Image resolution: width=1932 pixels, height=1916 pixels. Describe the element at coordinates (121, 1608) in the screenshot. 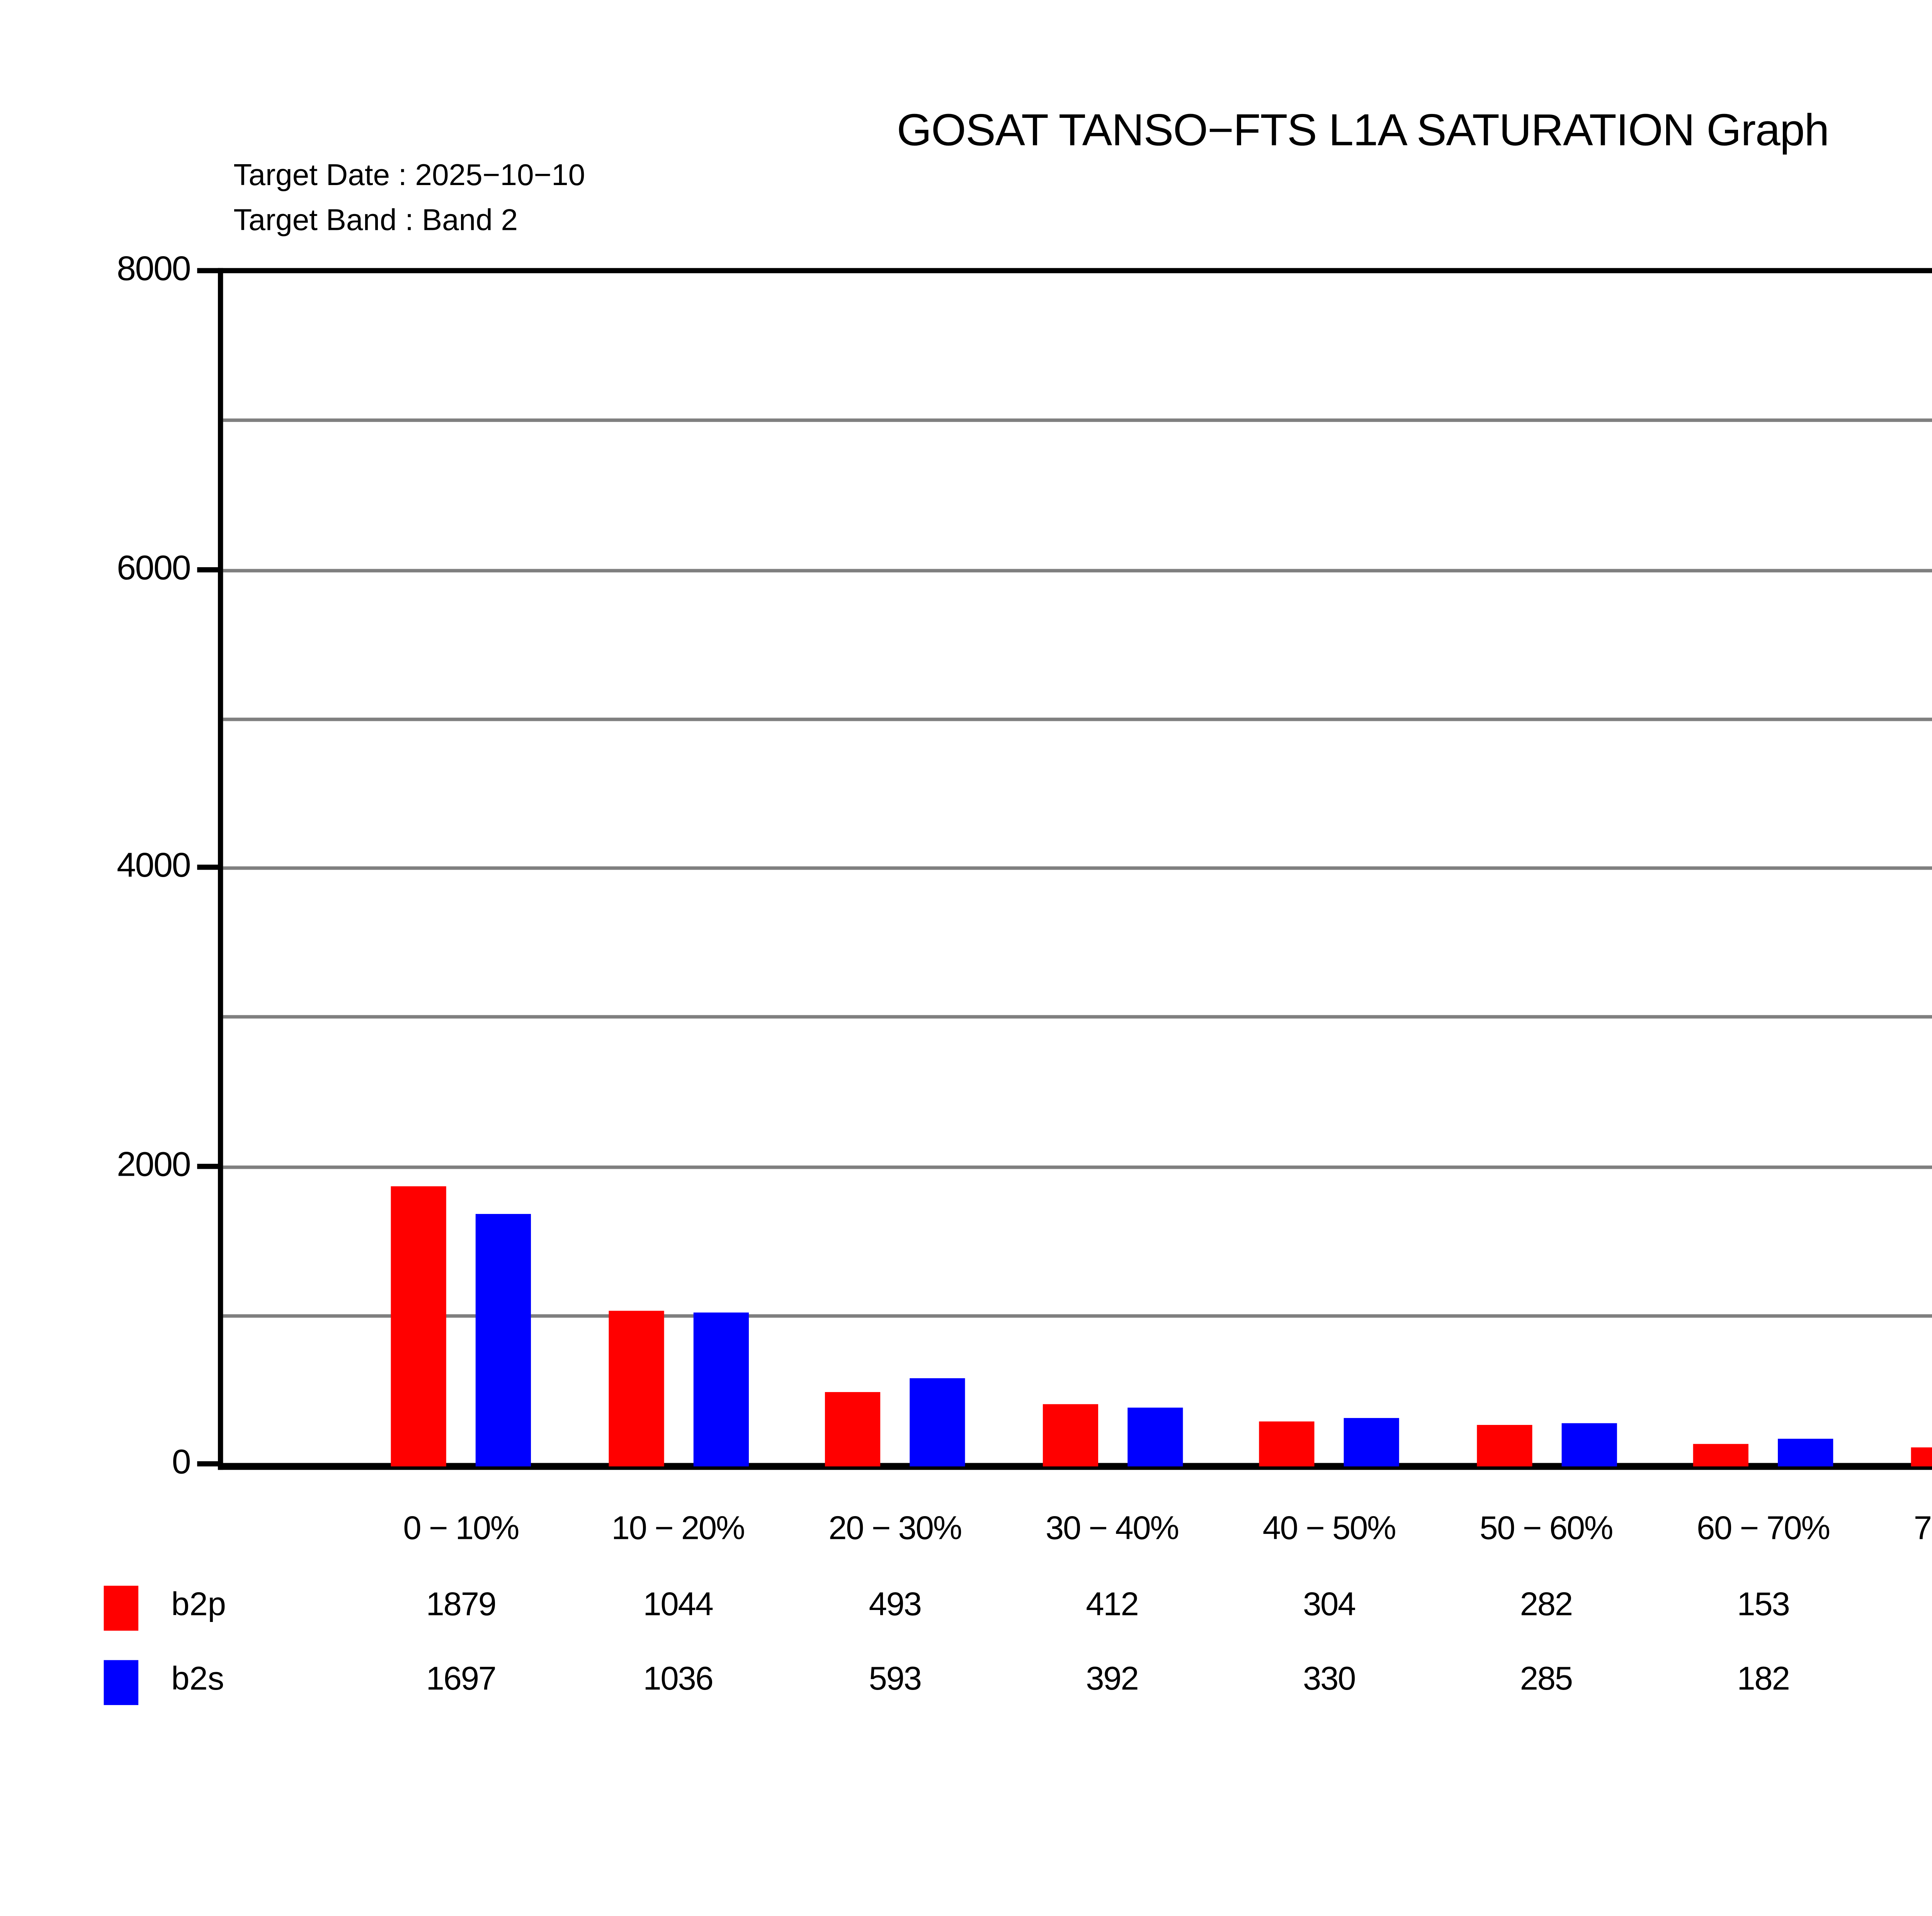

I see `legend-swatch-b2p` at that location.